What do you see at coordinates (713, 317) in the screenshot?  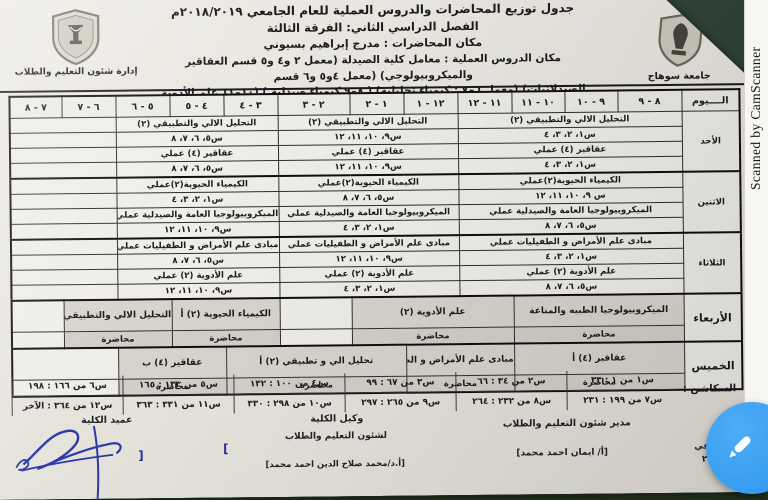 I see `day-cell: الأربعاء` at bounding box center [713, 317].